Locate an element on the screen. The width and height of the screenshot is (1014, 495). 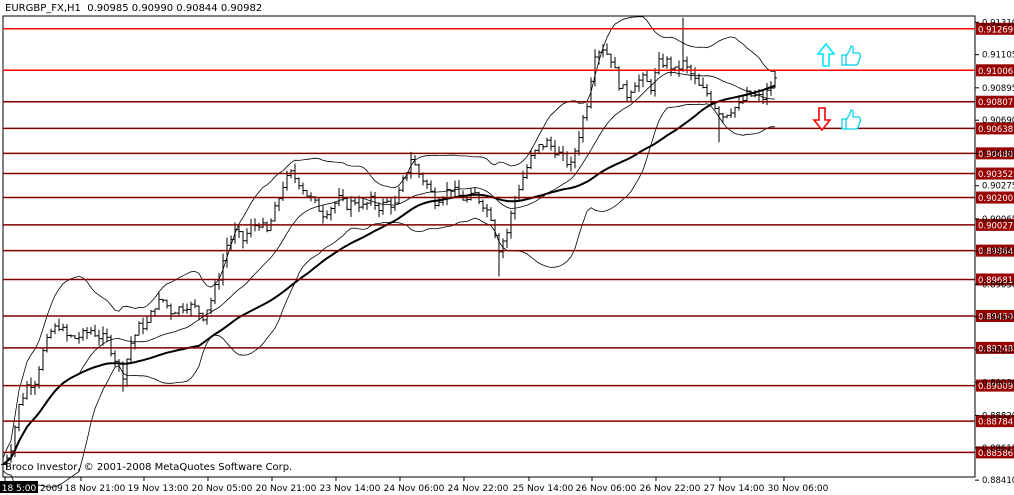
level-label: 0.89248 is located at coordinates (995, 349).